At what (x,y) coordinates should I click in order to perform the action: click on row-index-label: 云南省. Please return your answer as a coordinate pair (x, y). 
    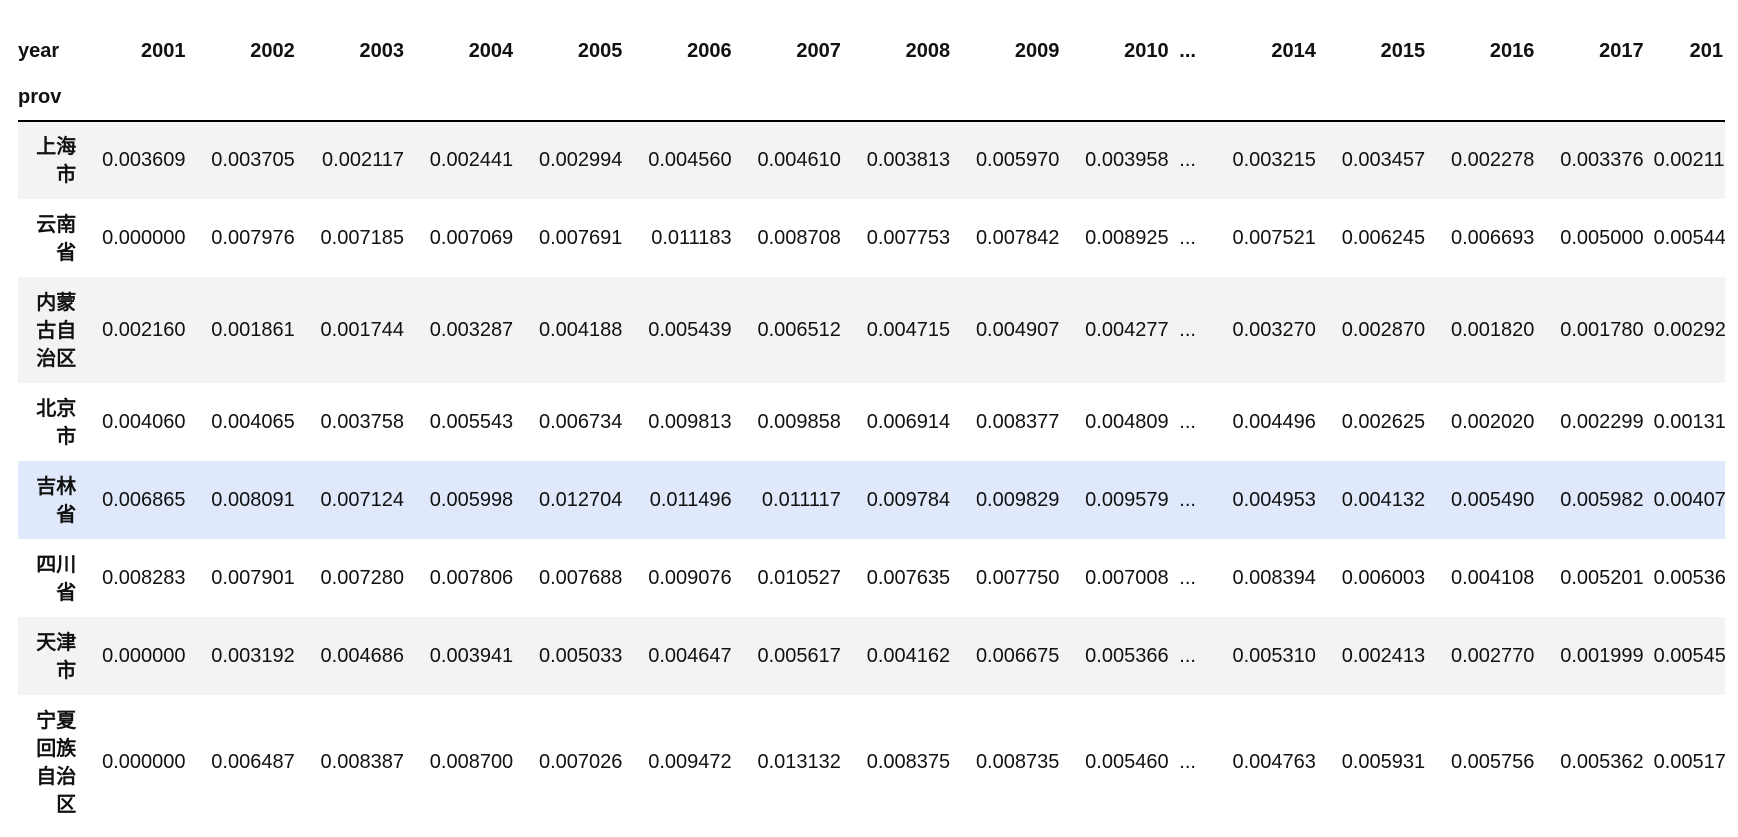
    Looking at the image, I should click on (47, 238).